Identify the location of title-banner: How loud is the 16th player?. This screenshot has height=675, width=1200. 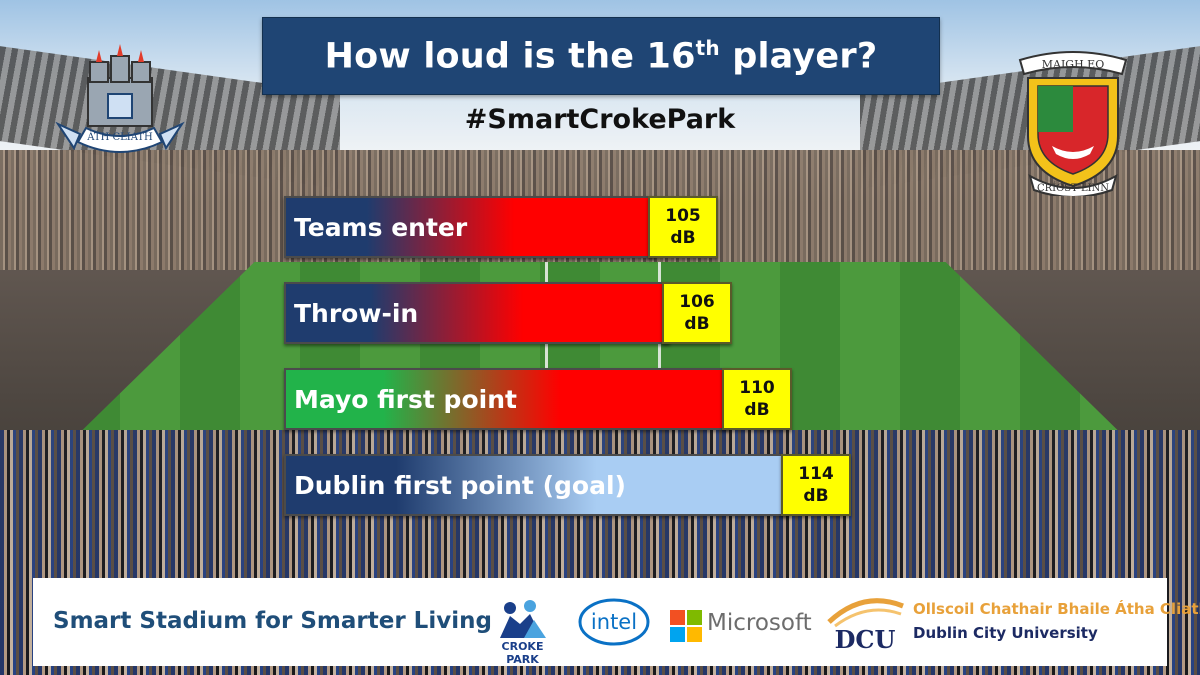
(601, 56).